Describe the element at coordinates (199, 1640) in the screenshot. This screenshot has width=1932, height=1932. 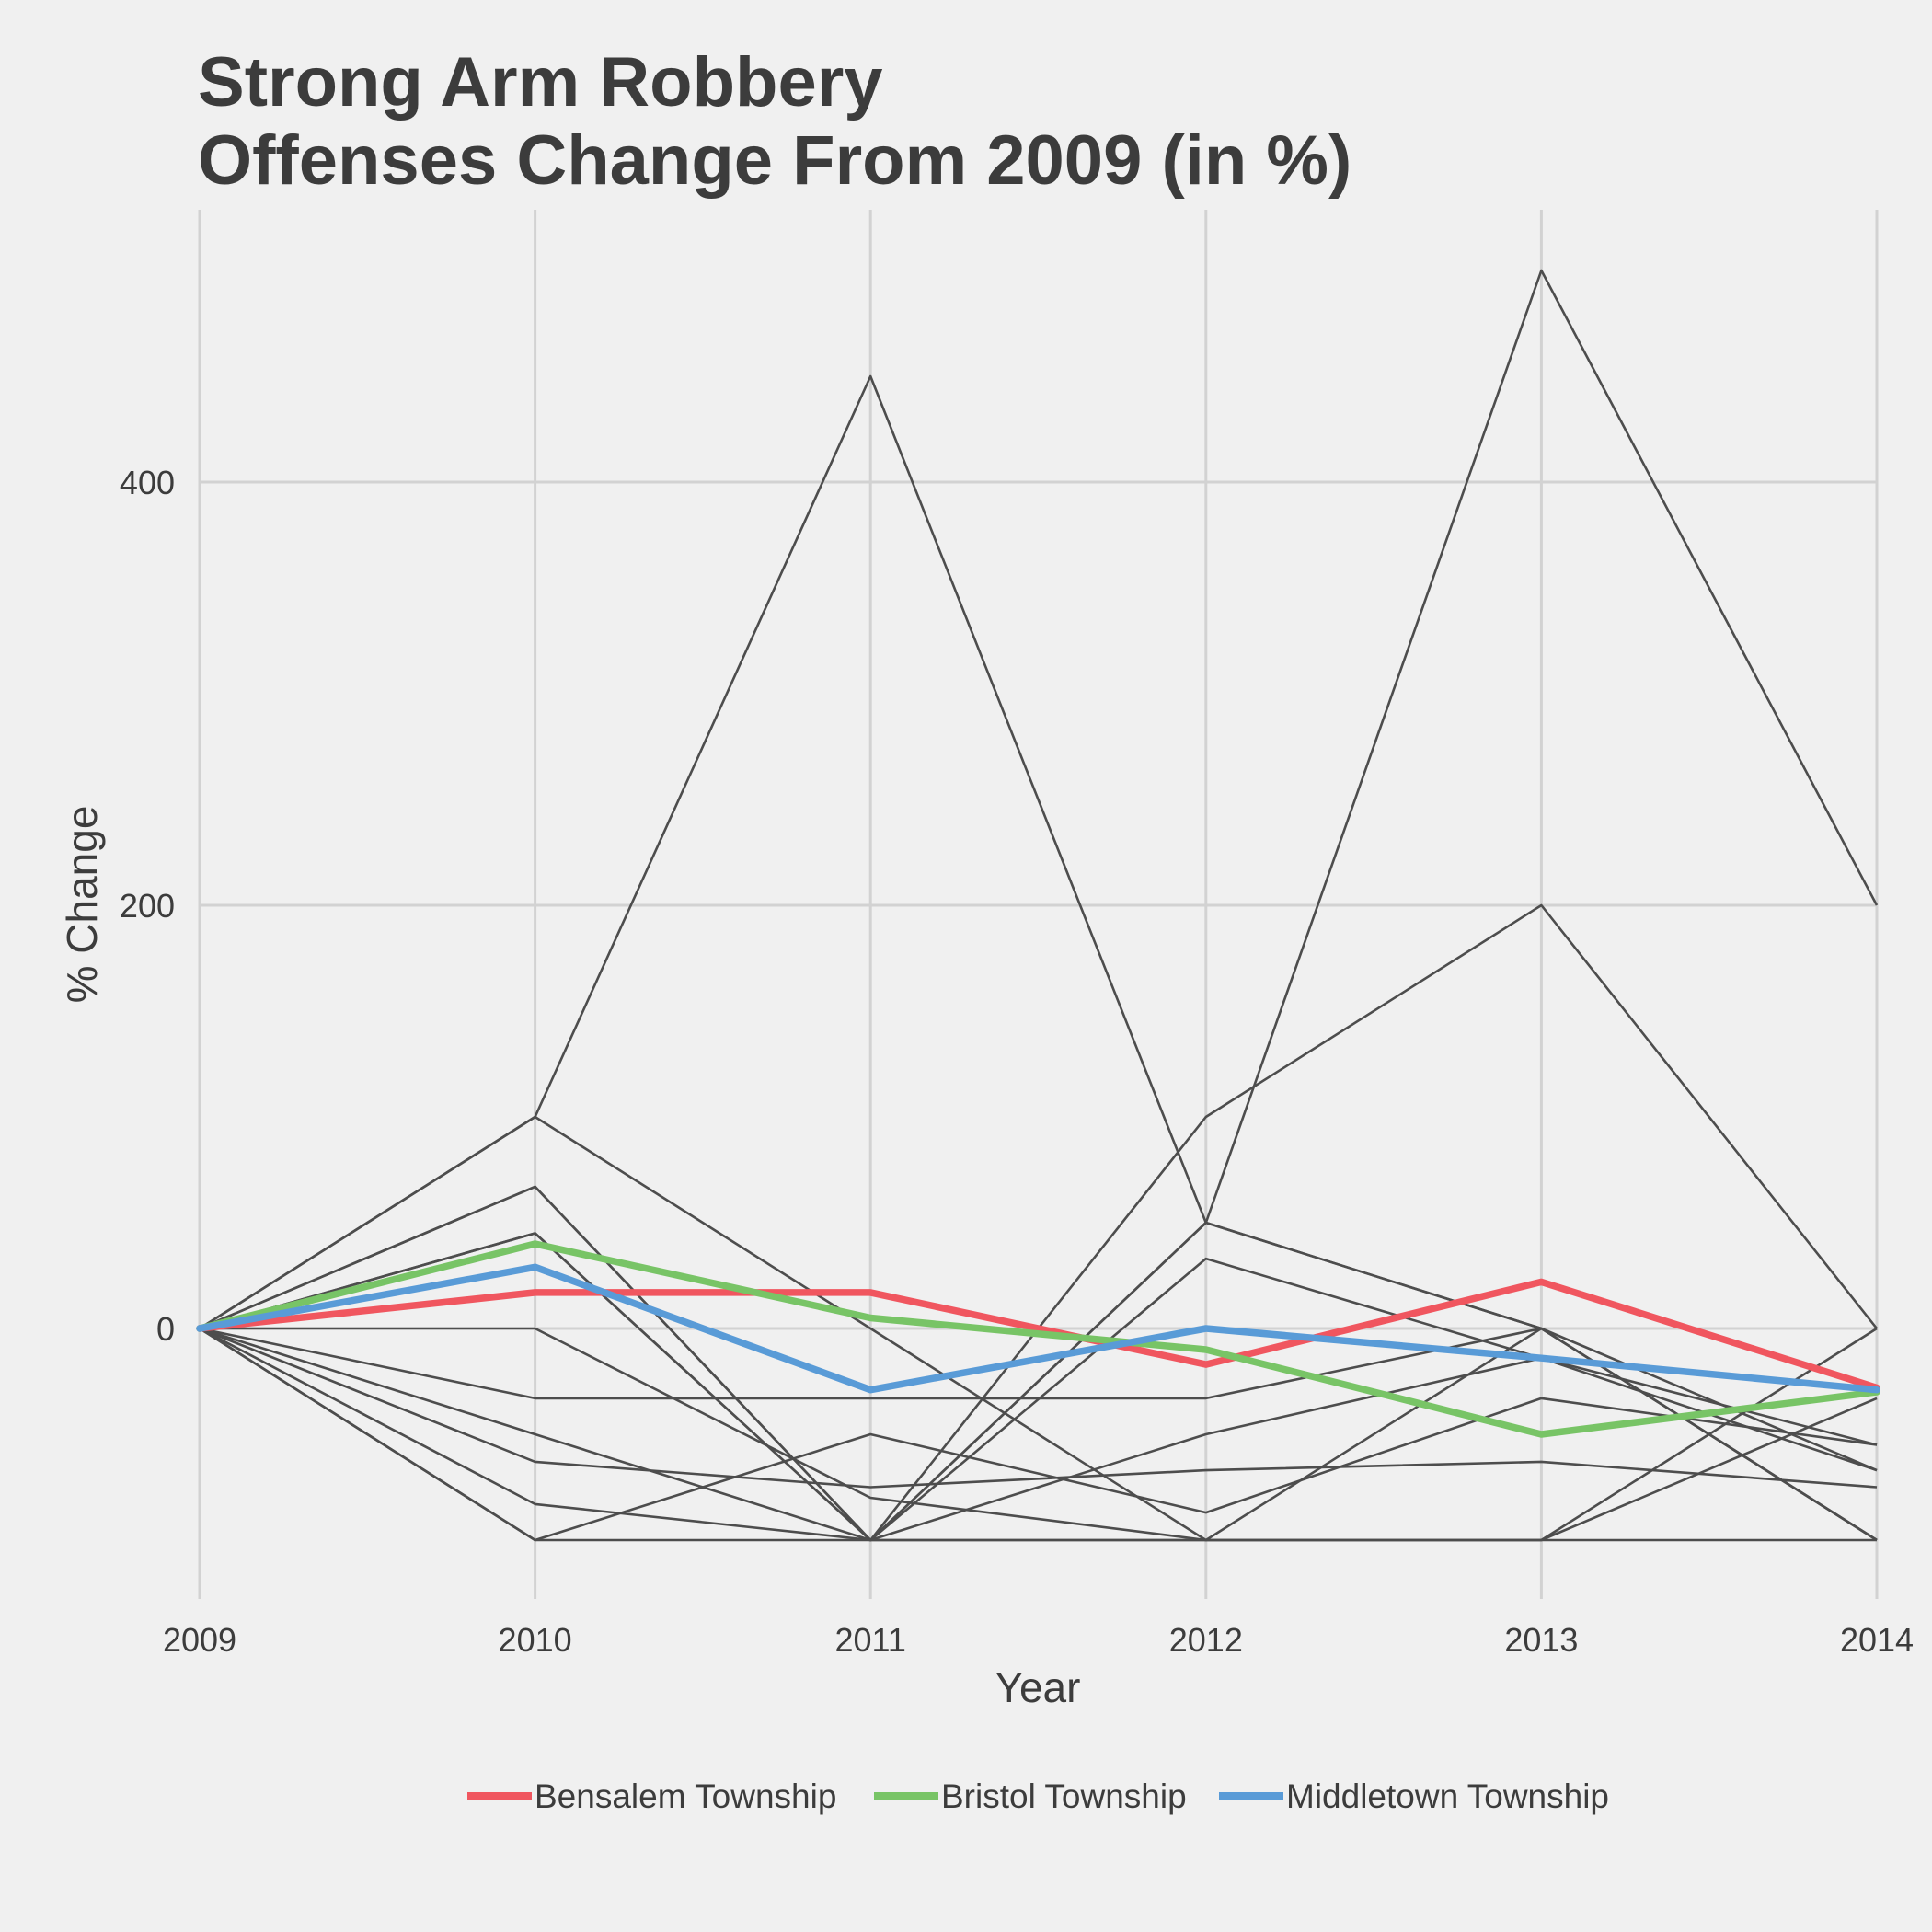
I see `x-tick-label-2009: 2009` at that location.